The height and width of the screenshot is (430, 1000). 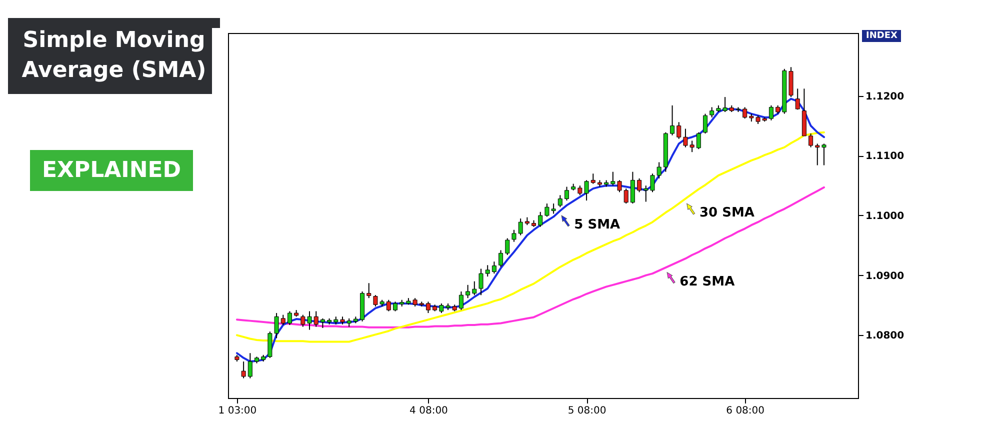 I want to click on y-tick-label: 1.1100, so click(x=885, y=156).